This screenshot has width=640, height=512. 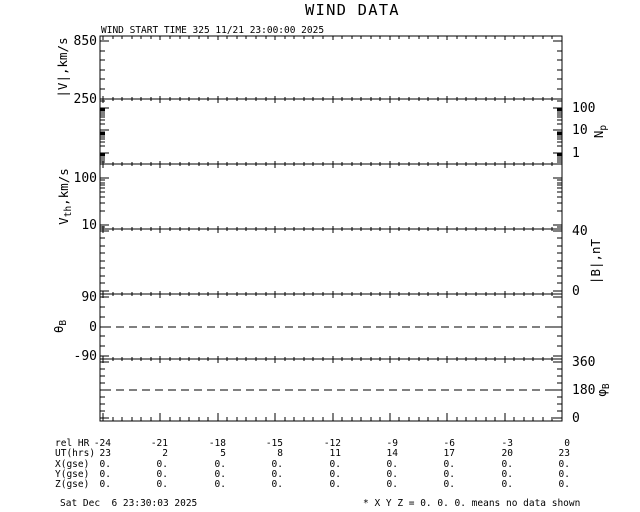 What do you see at coordinates (72, 484) in the screenshot?
I see `table-row-label: Z(gse)` at bounding box center [72, 484].